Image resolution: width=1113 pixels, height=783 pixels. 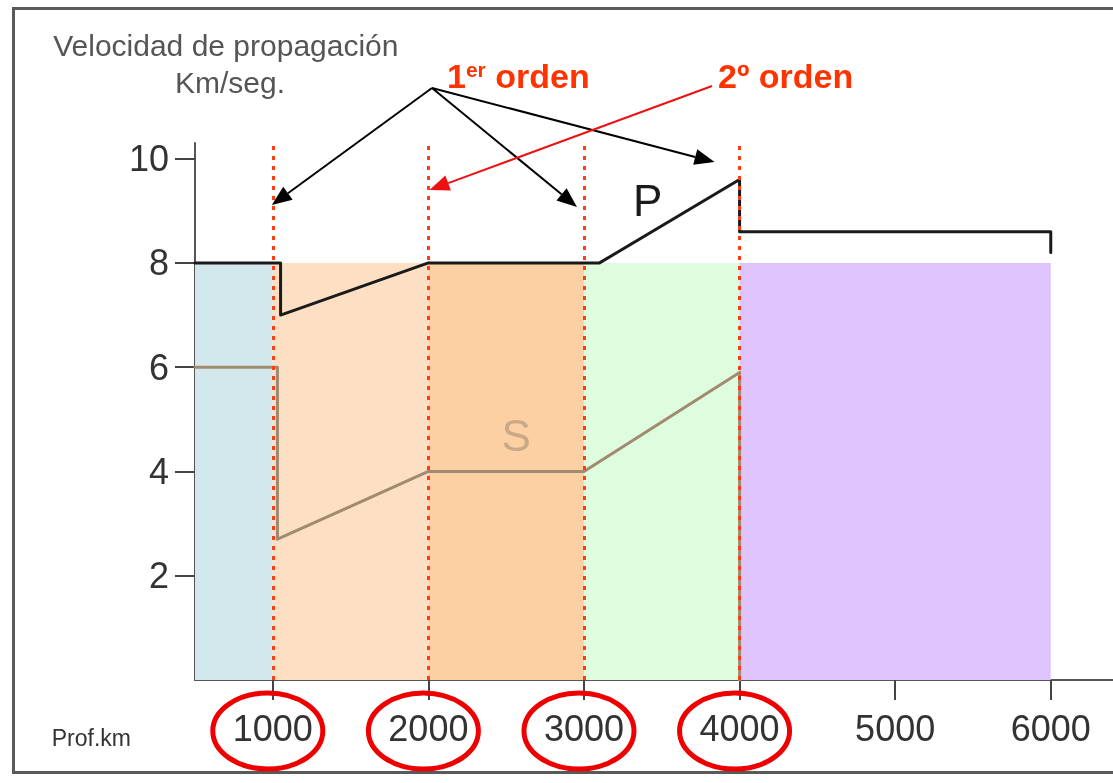 What do you see at coordinates (786, 76) in the screenshot?
I see `text: 2º orden` at bounding box center [786, 76].